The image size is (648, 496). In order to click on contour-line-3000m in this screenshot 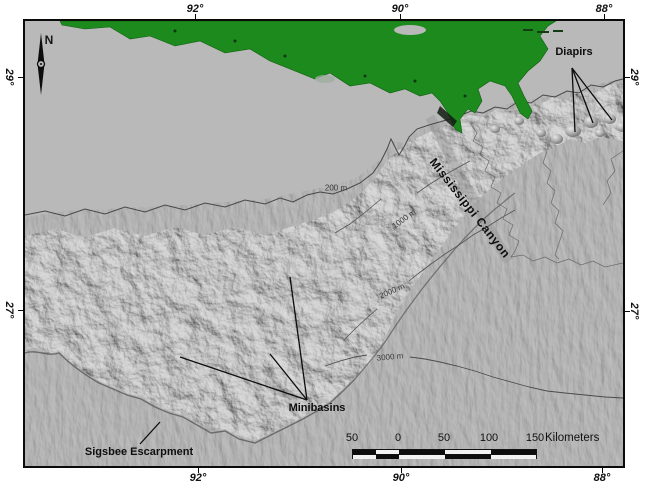, I will do `click(473, 376)`.